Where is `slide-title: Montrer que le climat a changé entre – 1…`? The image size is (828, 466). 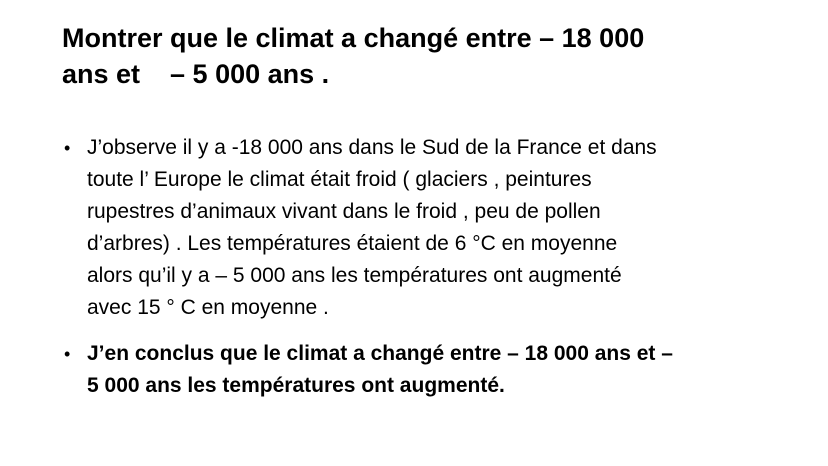 slide-title: Montrer que le climat a changé entre – 1… is located at coordinates (353, 56).